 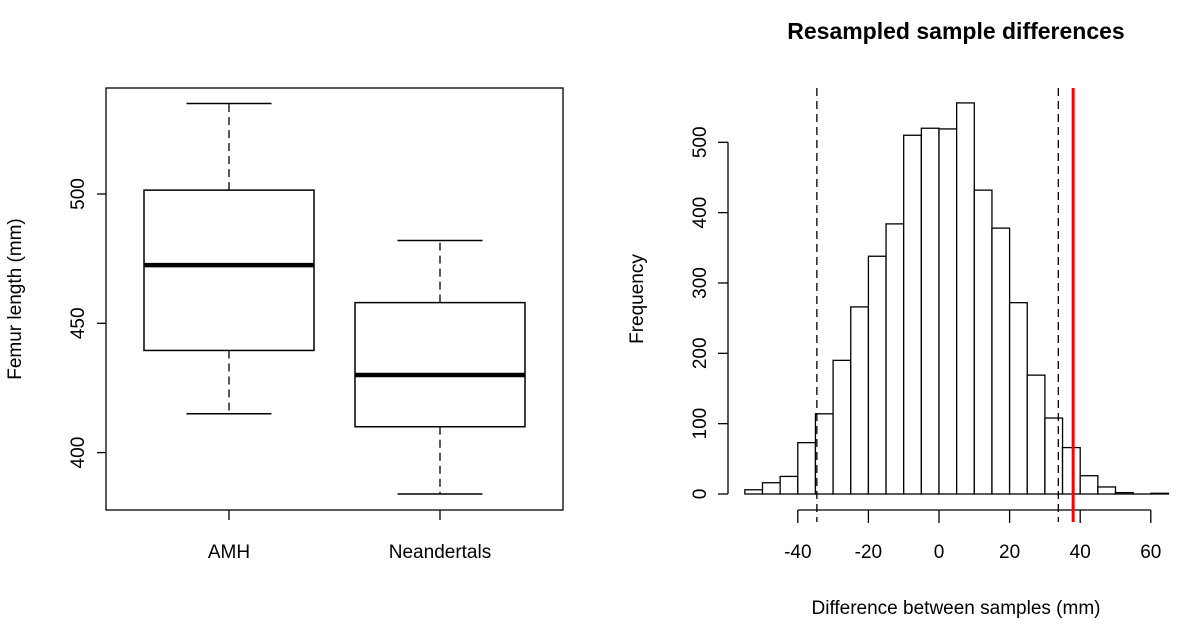 What do you see at coordinates (349, 536) in the screenshot?
I see `boxplot-x-axis: AMH Neandertals` at bounding box center [349, 536].